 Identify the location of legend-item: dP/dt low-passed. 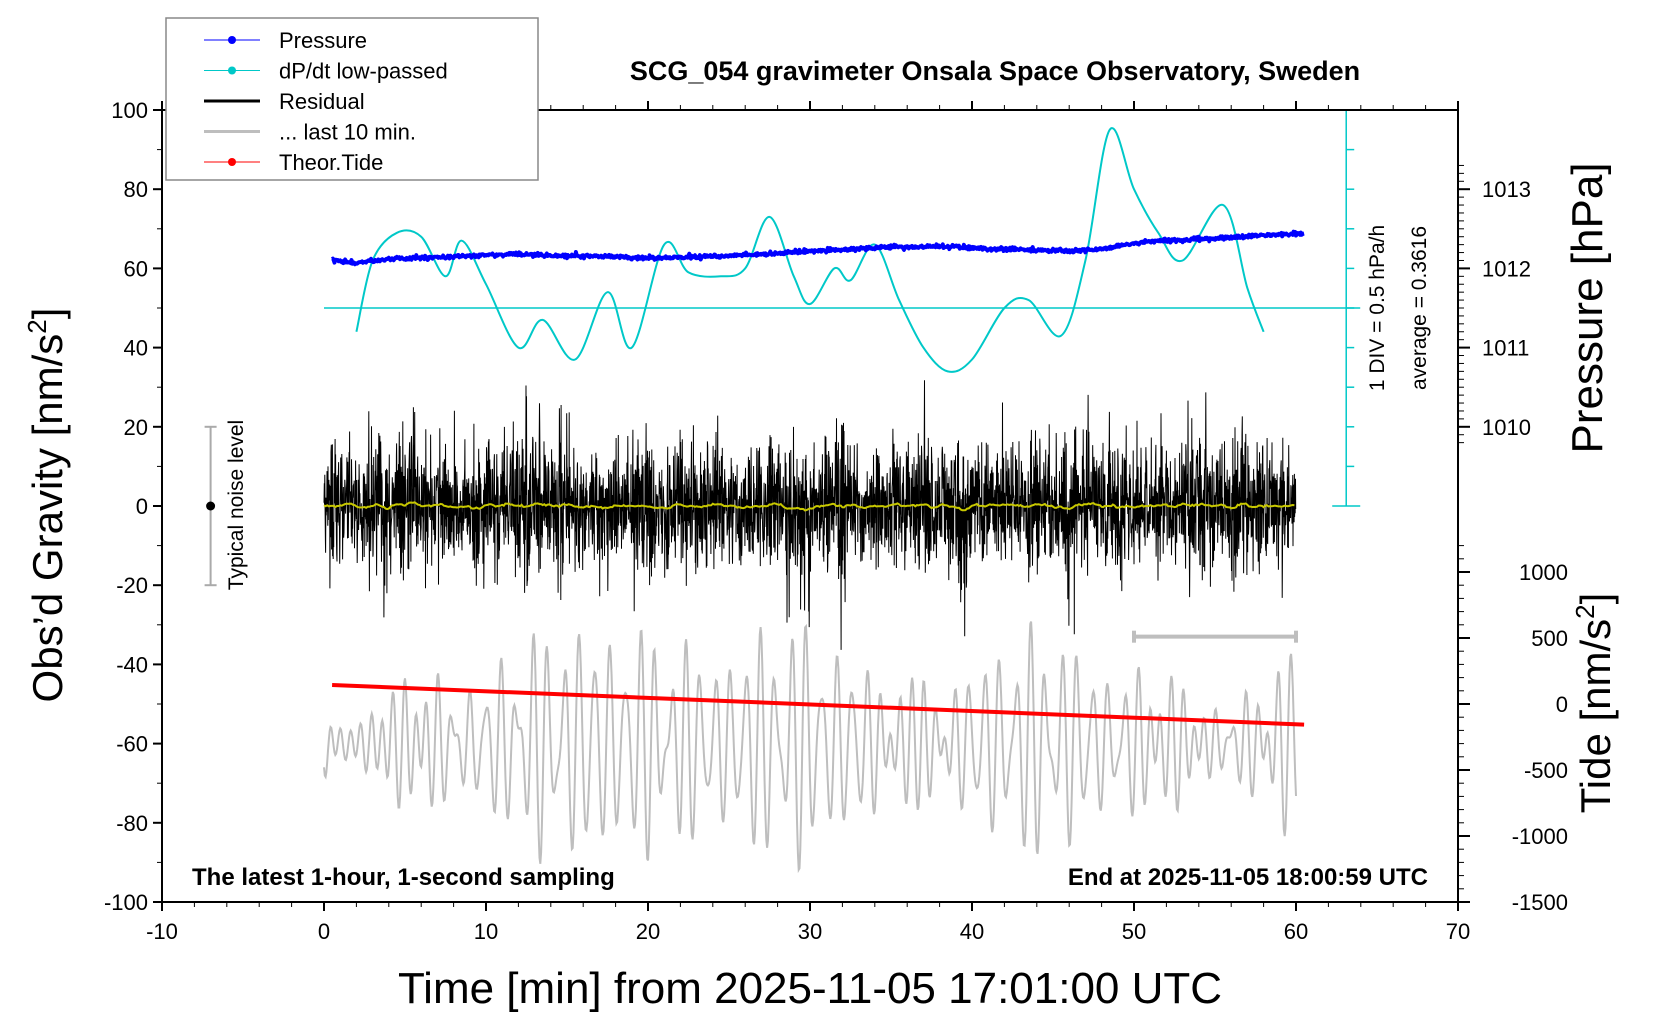
(326, 71).